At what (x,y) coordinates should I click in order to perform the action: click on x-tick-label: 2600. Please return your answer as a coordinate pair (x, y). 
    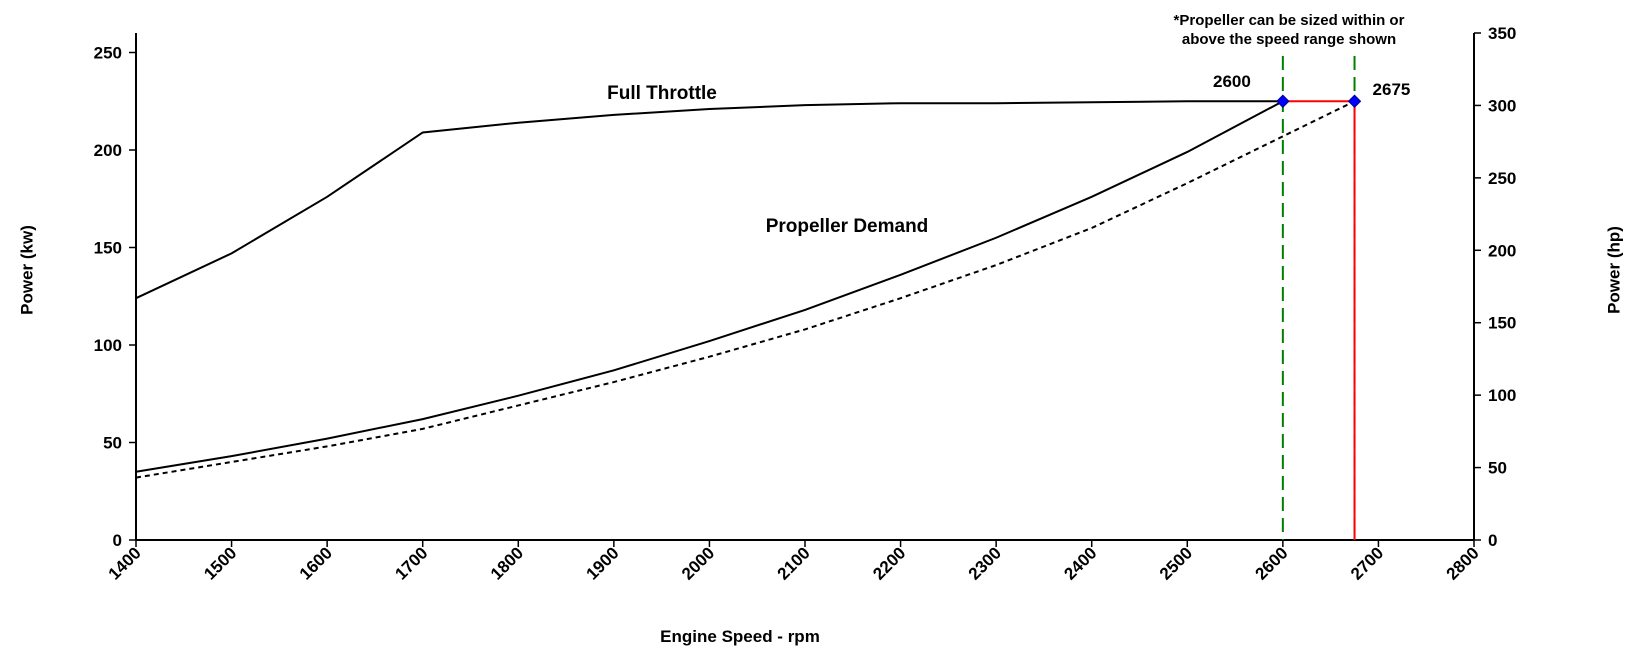
    Looking at the image, I should click on (1272, 563).